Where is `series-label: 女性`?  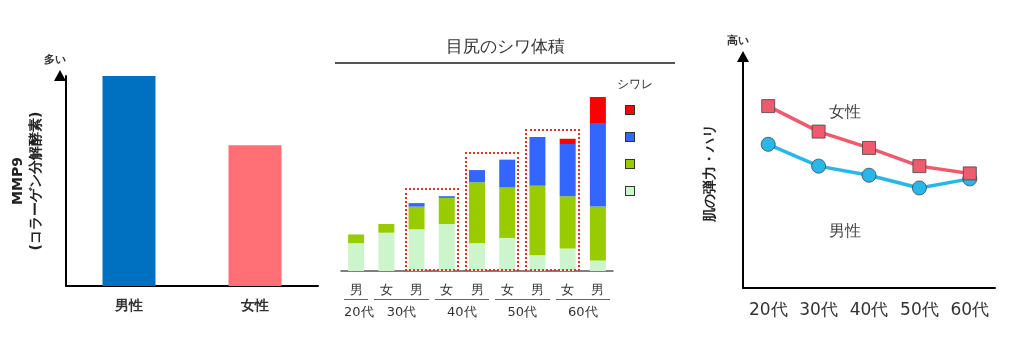
series-label: 女性 is located at coordinates (845, 111).